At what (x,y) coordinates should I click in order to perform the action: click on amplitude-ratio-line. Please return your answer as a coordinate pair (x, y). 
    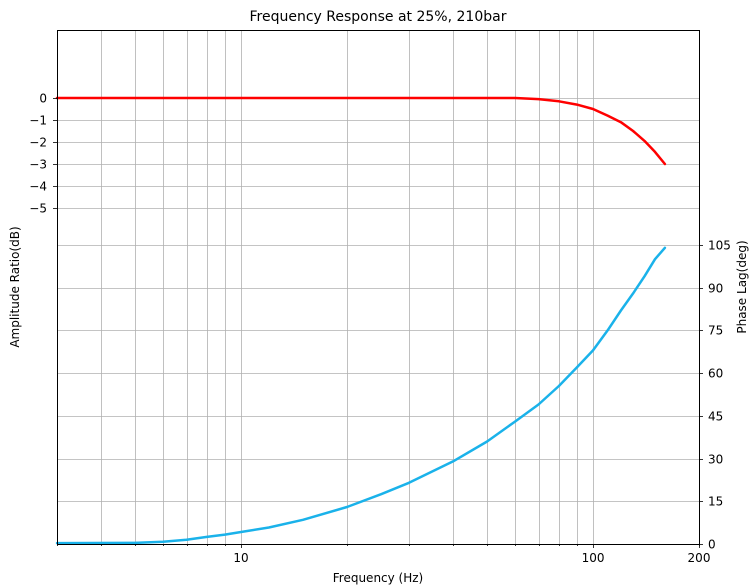
    Looking at the image, I should click on (361, 131).